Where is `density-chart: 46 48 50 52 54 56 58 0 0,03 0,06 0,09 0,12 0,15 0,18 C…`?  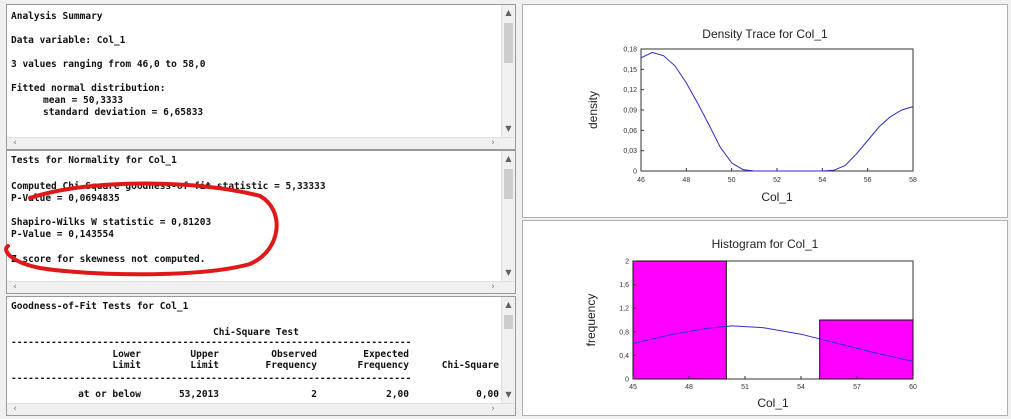 density-chart: 46 48 50 52 54 56 58 0 0,03 0,06 0,09 0,12 0,15 0,18 C… is located at coordinates (751, 126).